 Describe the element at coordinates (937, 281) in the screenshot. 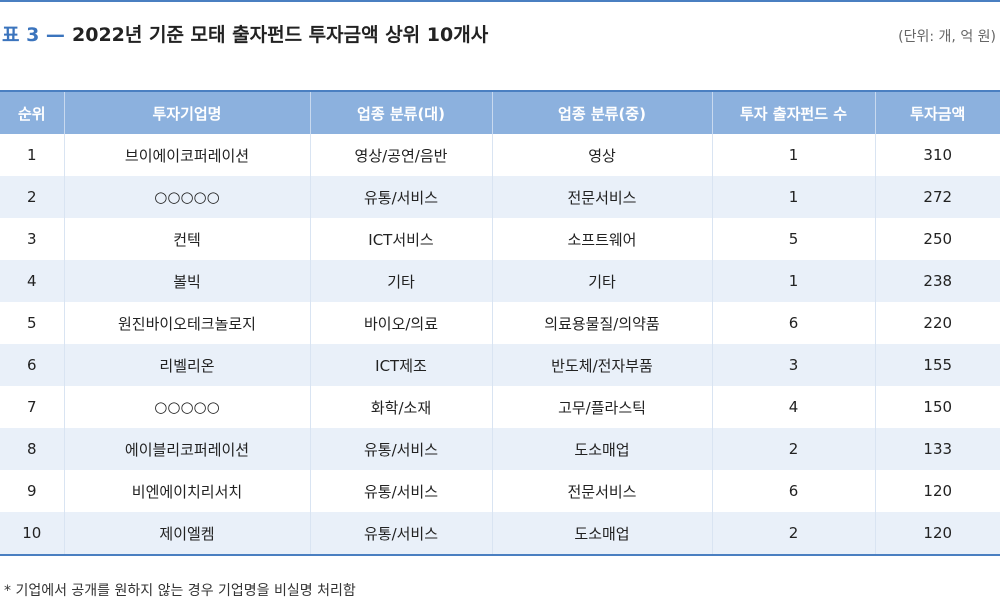

I see `cell-amount: 238` at that location.